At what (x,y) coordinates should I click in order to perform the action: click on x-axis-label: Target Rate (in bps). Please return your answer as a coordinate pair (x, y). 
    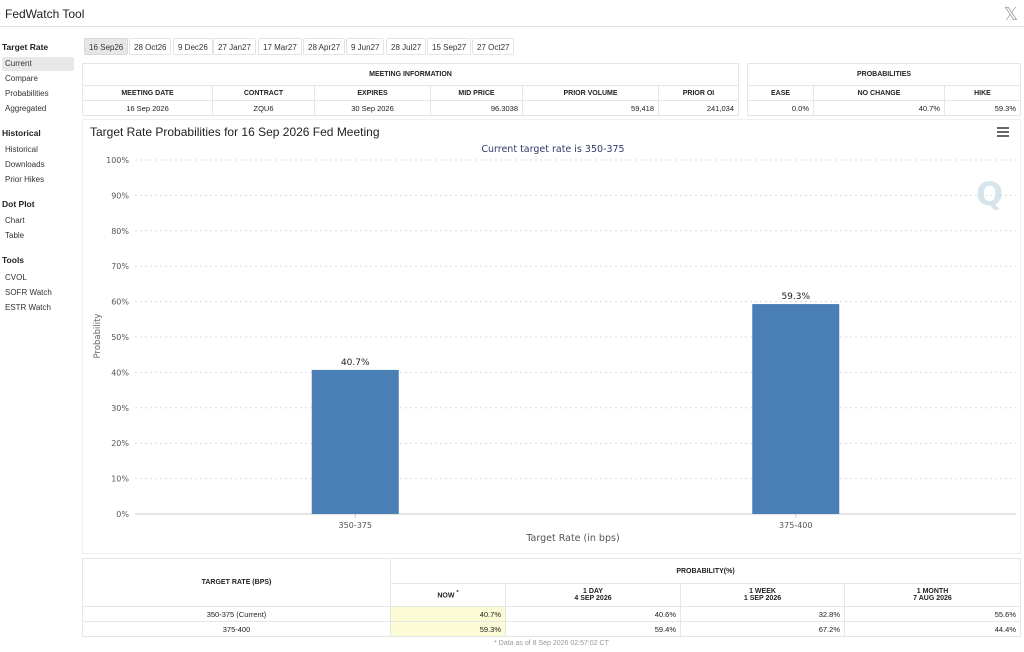
    Looking at the image, I should click on (572, 538).